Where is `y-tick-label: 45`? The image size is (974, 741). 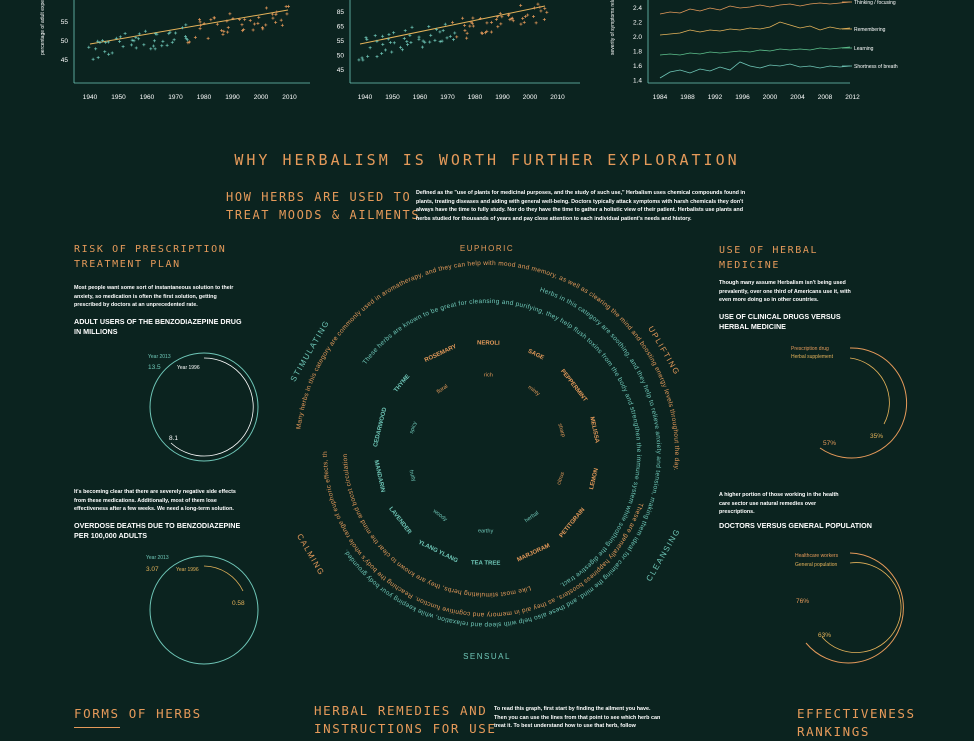
y-tick-label: 45 is located at coordinates (341, 70).